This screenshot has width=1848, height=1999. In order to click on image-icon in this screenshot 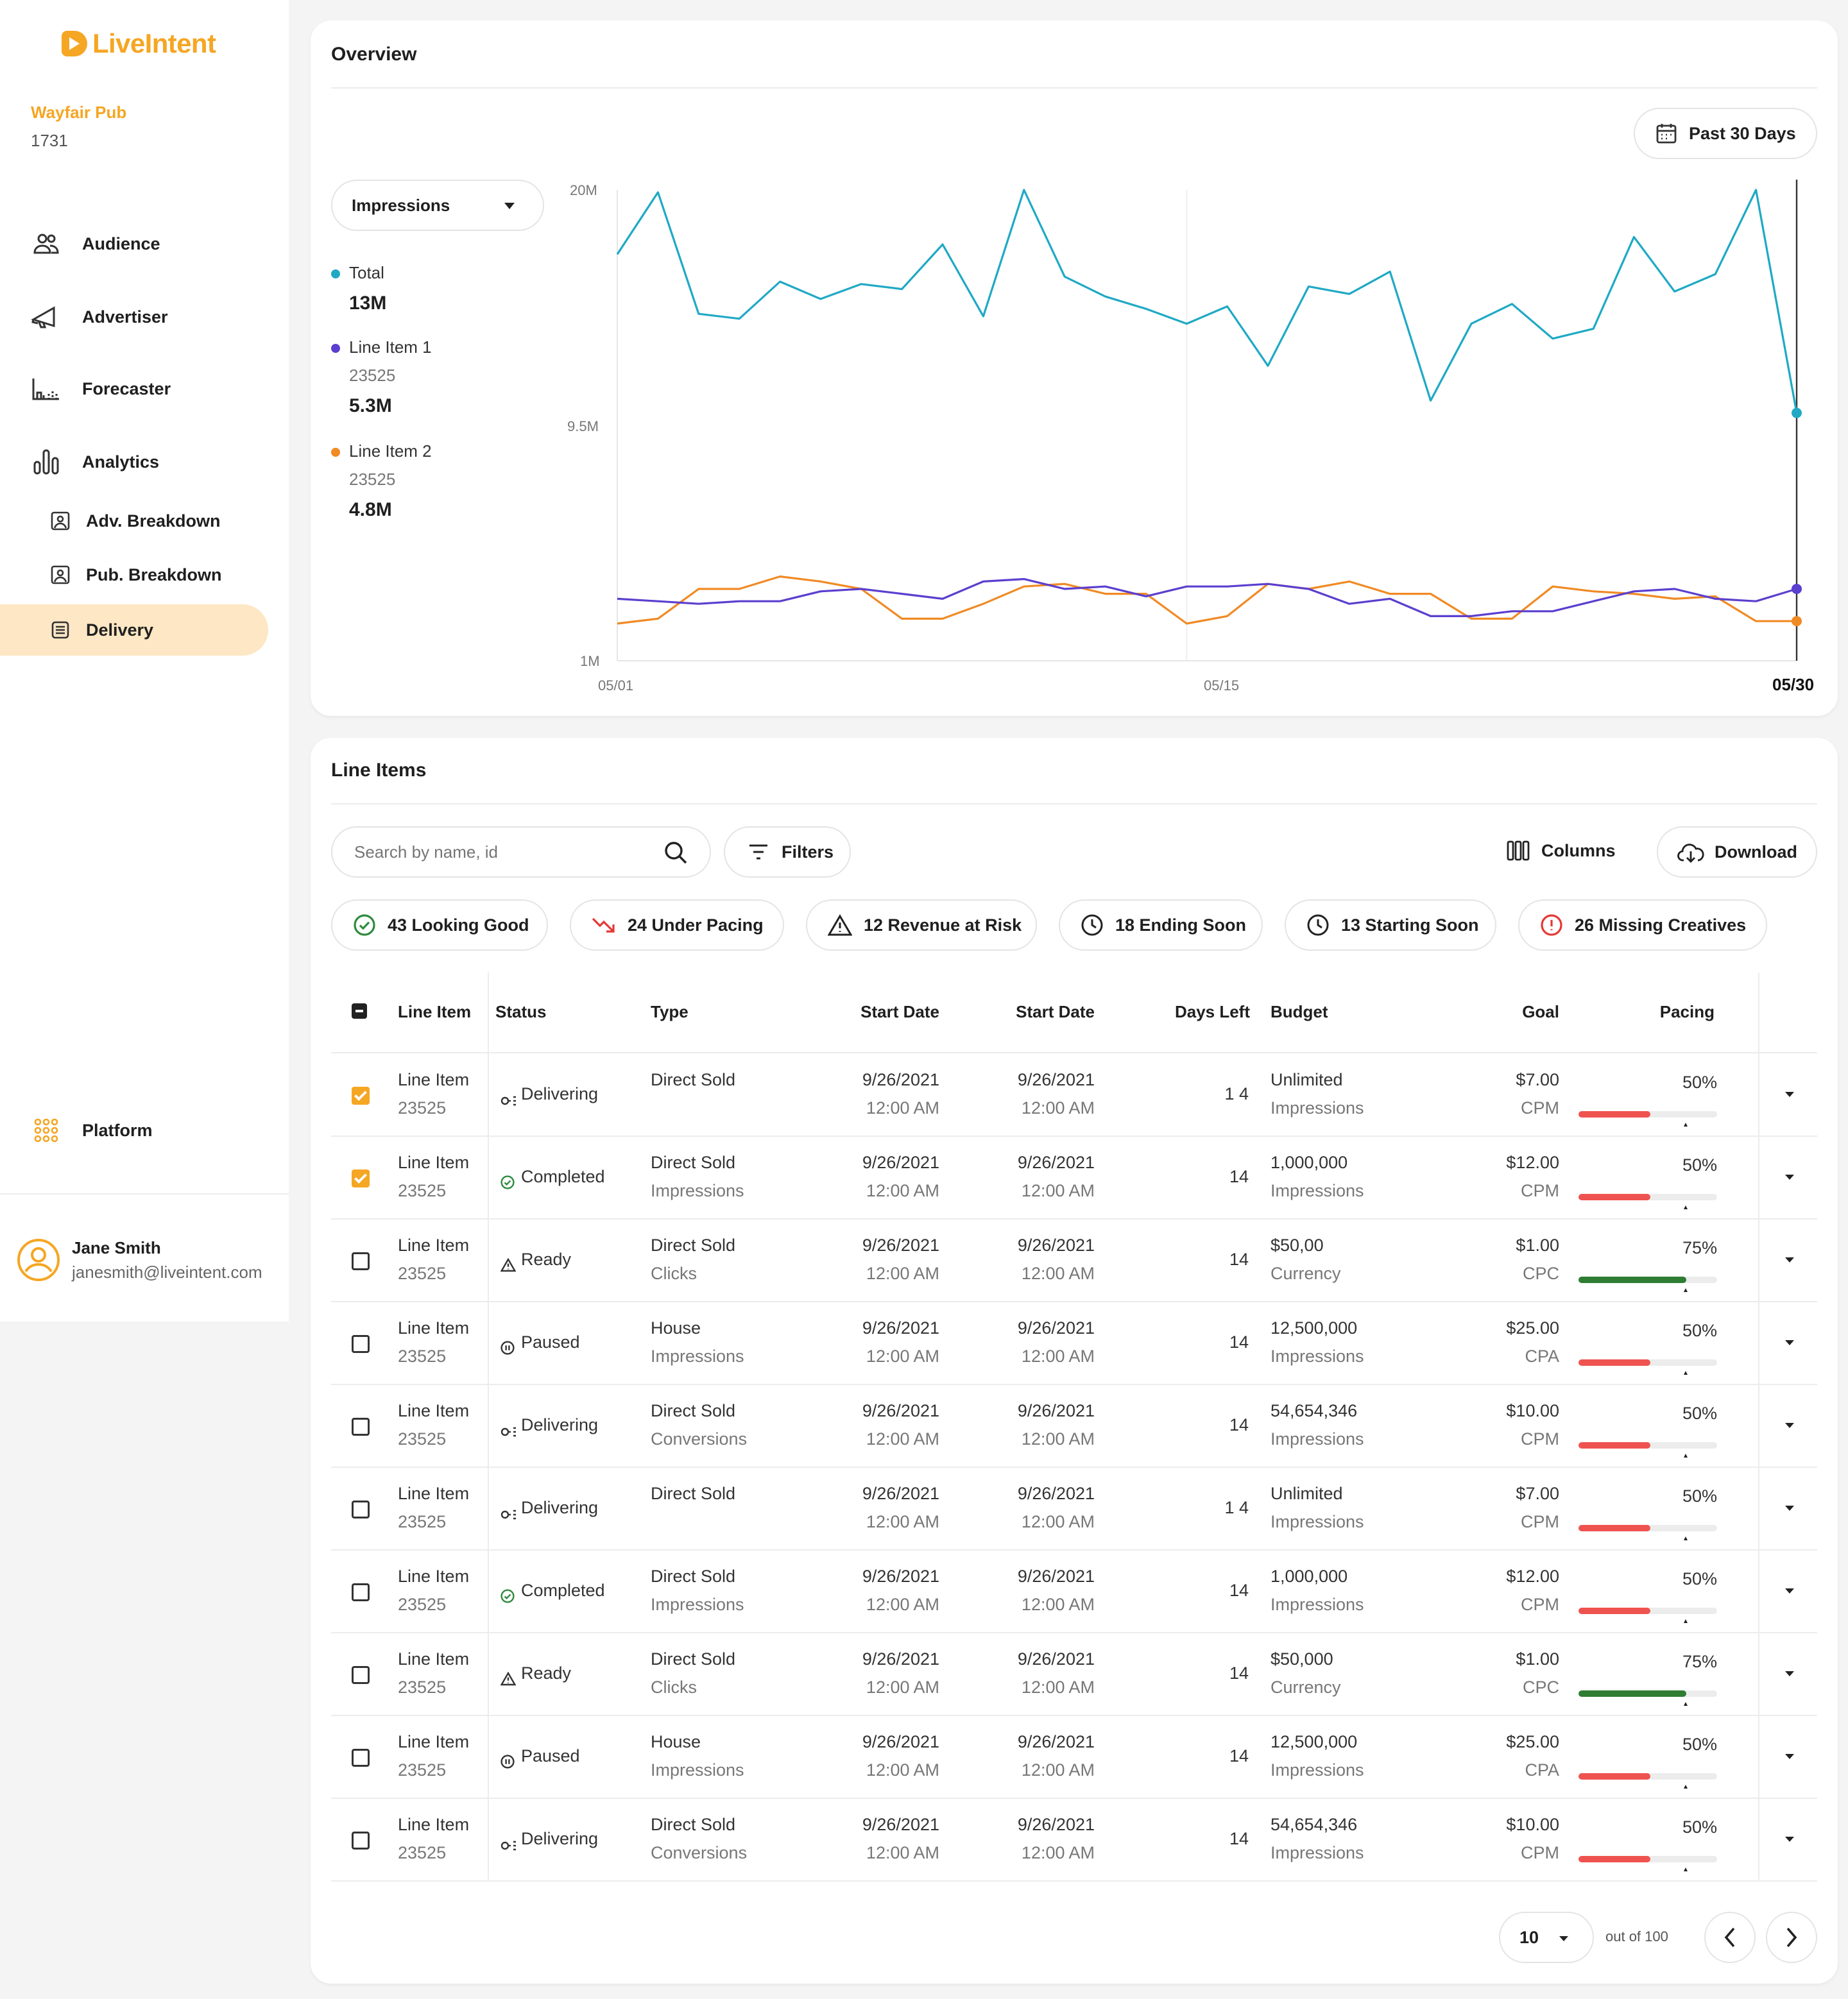, I will do `click(61, 520)`.